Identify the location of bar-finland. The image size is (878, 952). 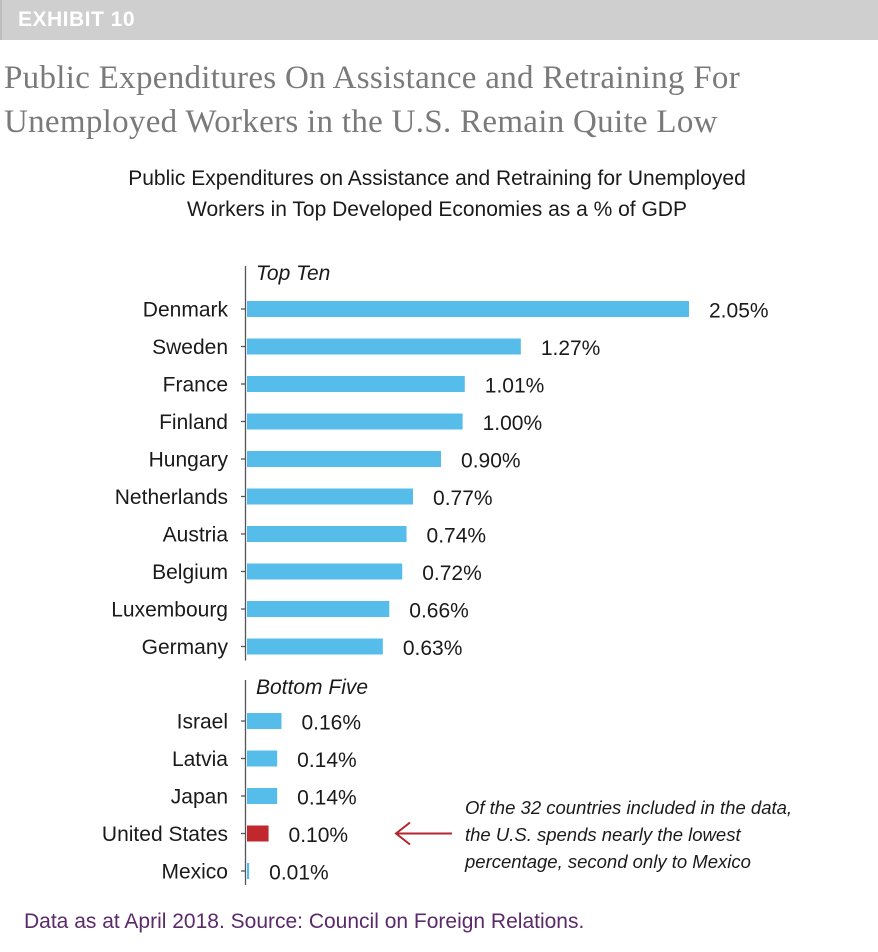
(355, 421).